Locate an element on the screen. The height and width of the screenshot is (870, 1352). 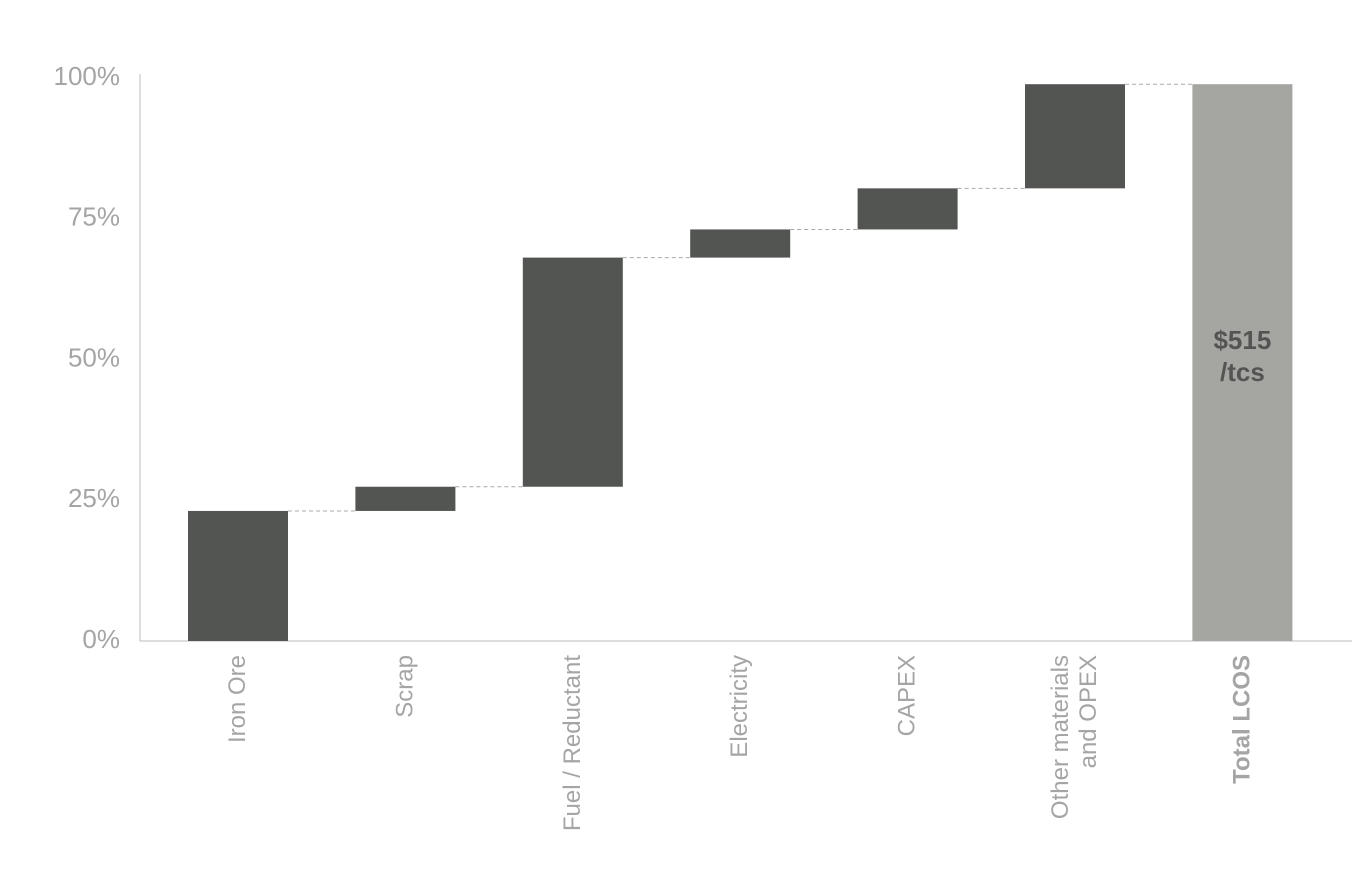
x-tick-label: Fuel / Reductant is located at coordinates (572, 743).